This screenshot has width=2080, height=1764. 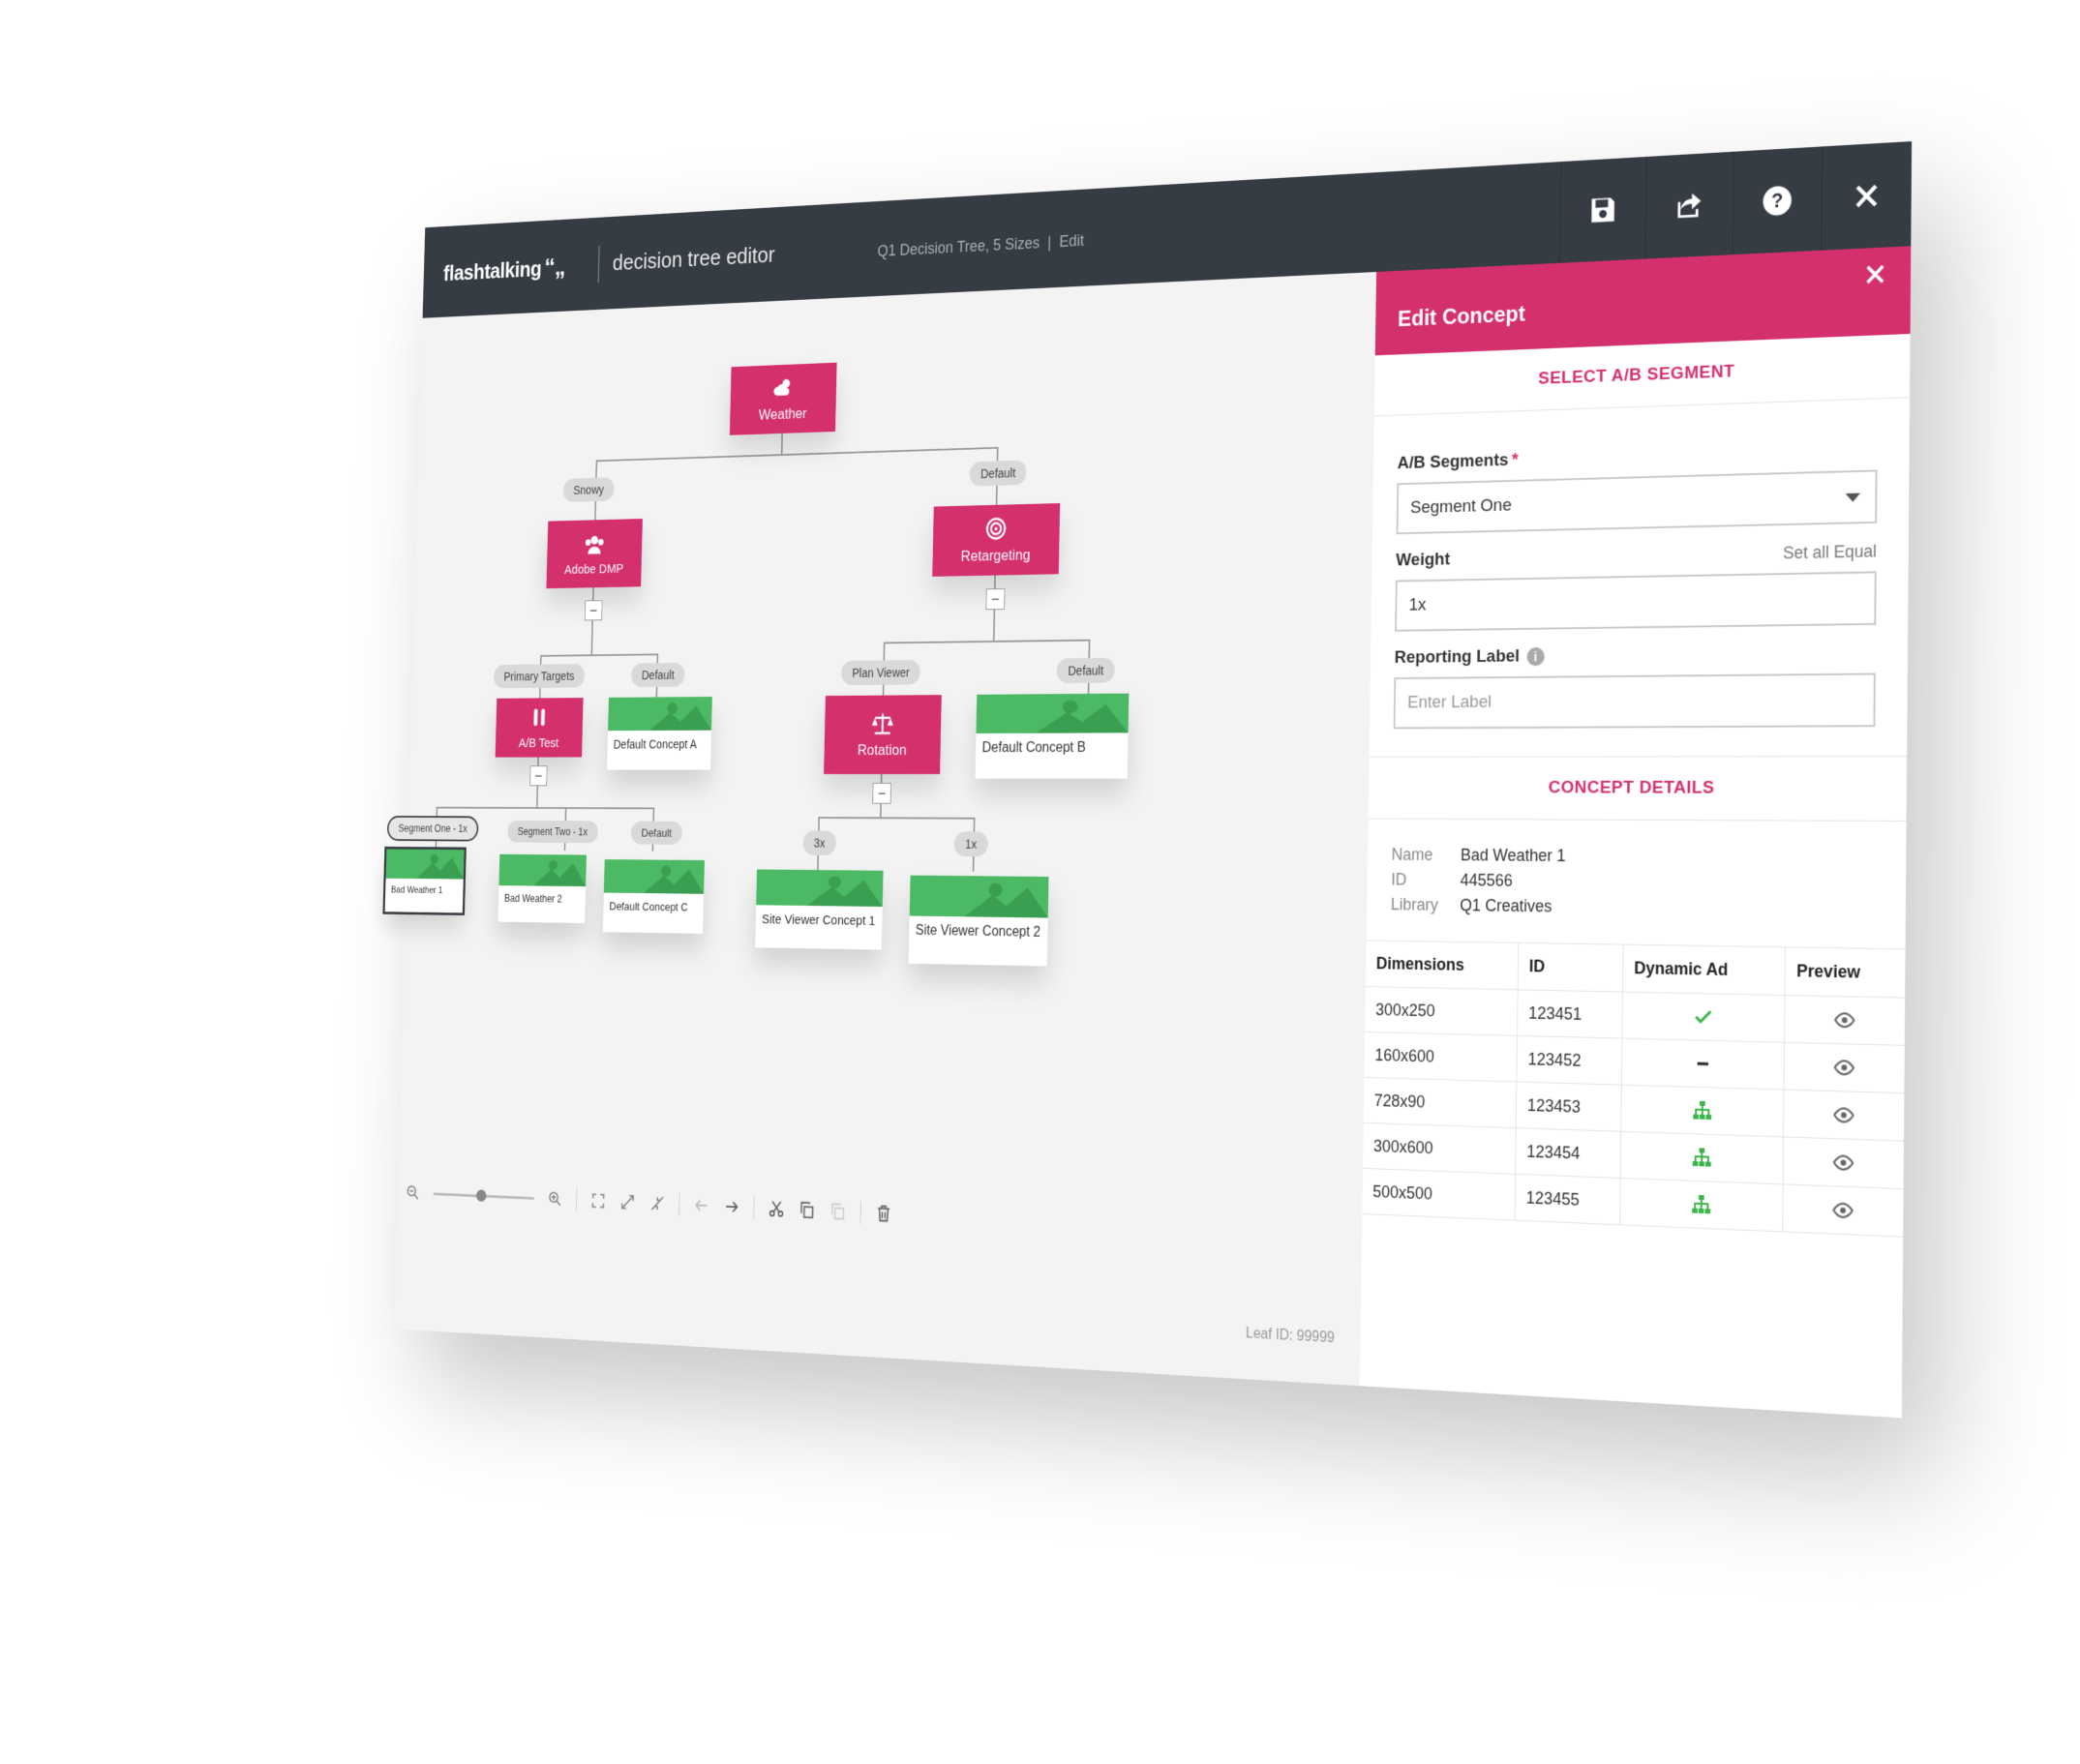 I want to click on node-ab-test: A/B Test, so click(x=540, y=728).